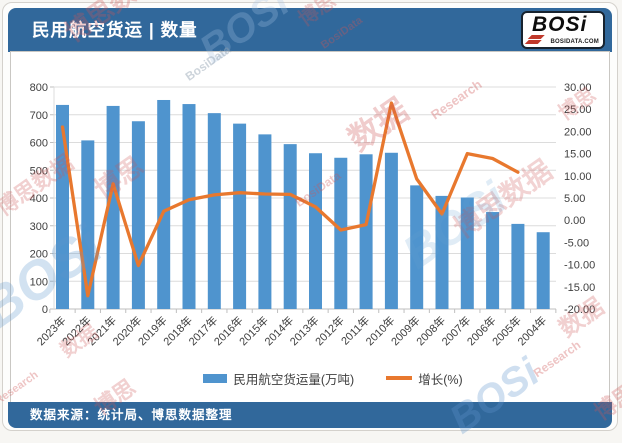 This screenshot has width=622, height=443. I want to click on right-axis-tick-label: 5.00, so click(574, 199).